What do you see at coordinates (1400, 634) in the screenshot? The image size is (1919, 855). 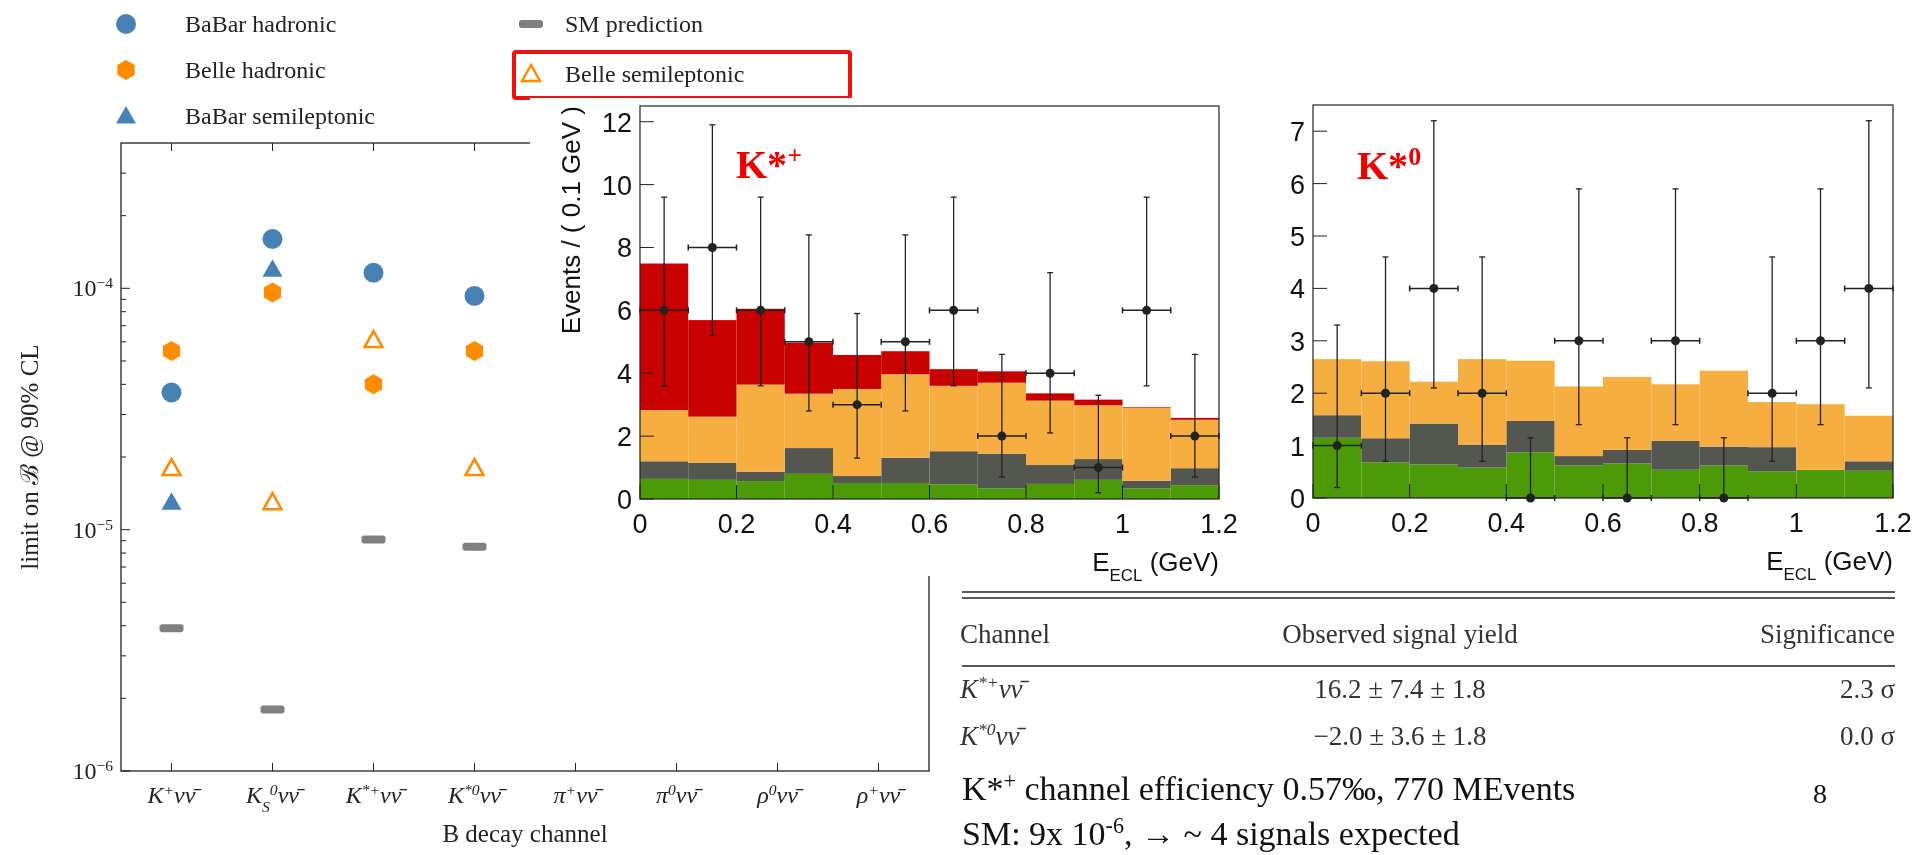 I see `text: Observed signal yield` at bounding box center [1400, 634].